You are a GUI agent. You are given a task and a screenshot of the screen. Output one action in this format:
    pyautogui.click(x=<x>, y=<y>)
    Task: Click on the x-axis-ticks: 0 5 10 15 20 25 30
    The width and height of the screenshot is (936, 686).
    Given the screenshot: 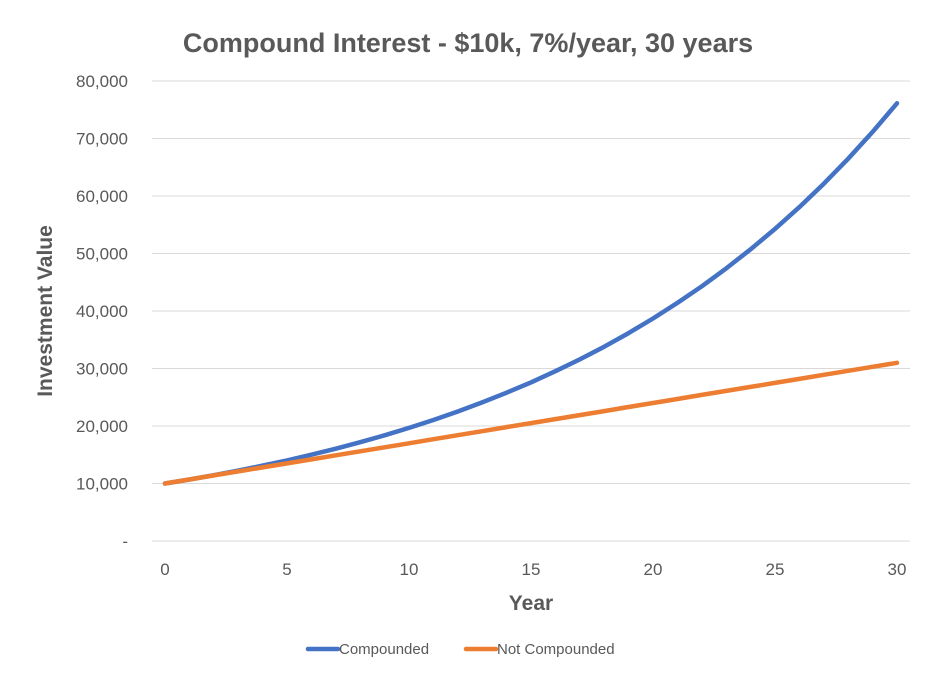 What is the action you would take?
    pyautogui.click(x=533, y=569)
    